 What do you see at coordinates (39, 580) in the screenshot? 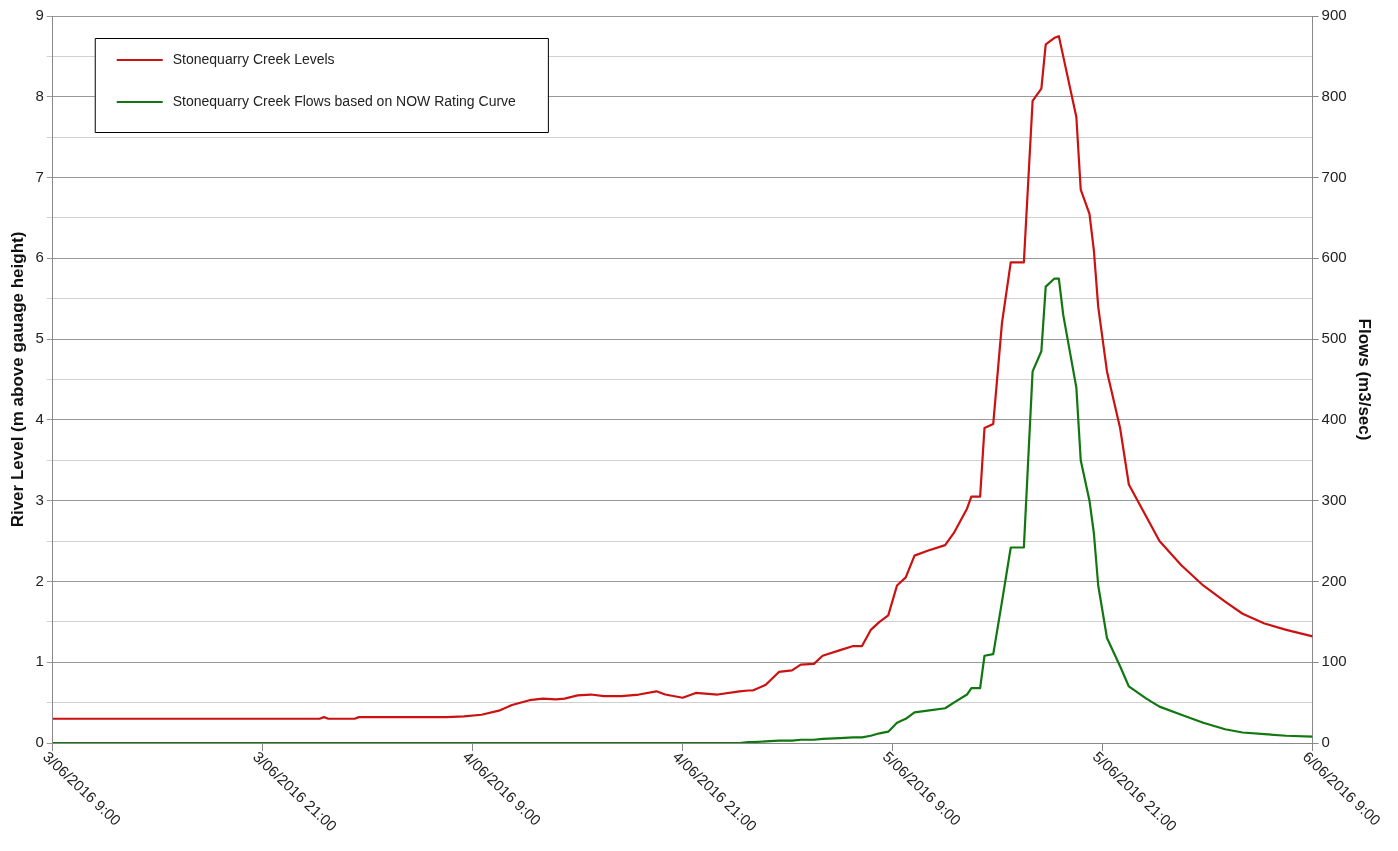
I see `y-tick-label: 2` at bounding box center [39, 580].